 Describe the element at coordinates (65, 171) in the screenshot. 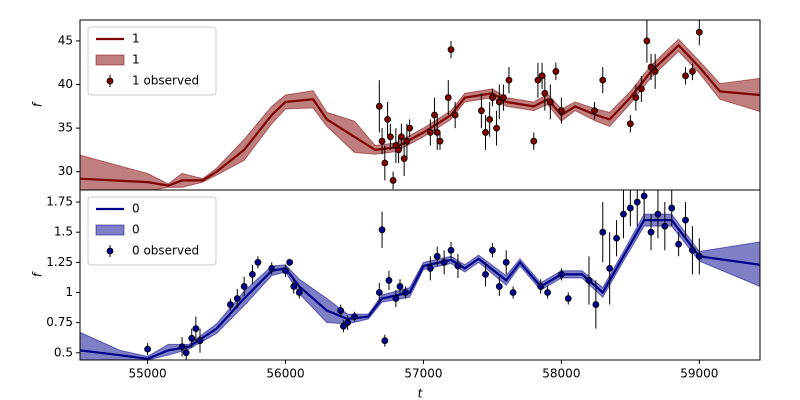

I see `y-tick-label: 30` at that location.